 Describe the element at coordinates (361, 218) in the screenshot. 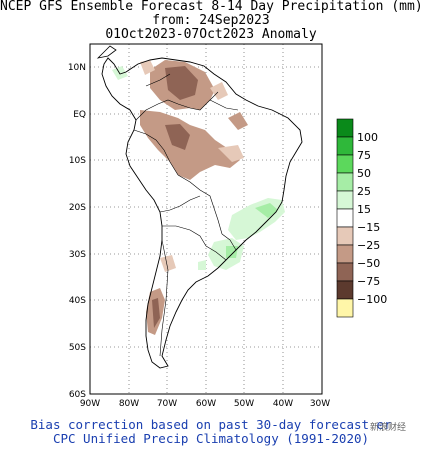

I see `color-legend: 100 75 50 25 15 −15 −25 −50 −75 −100` at that location.